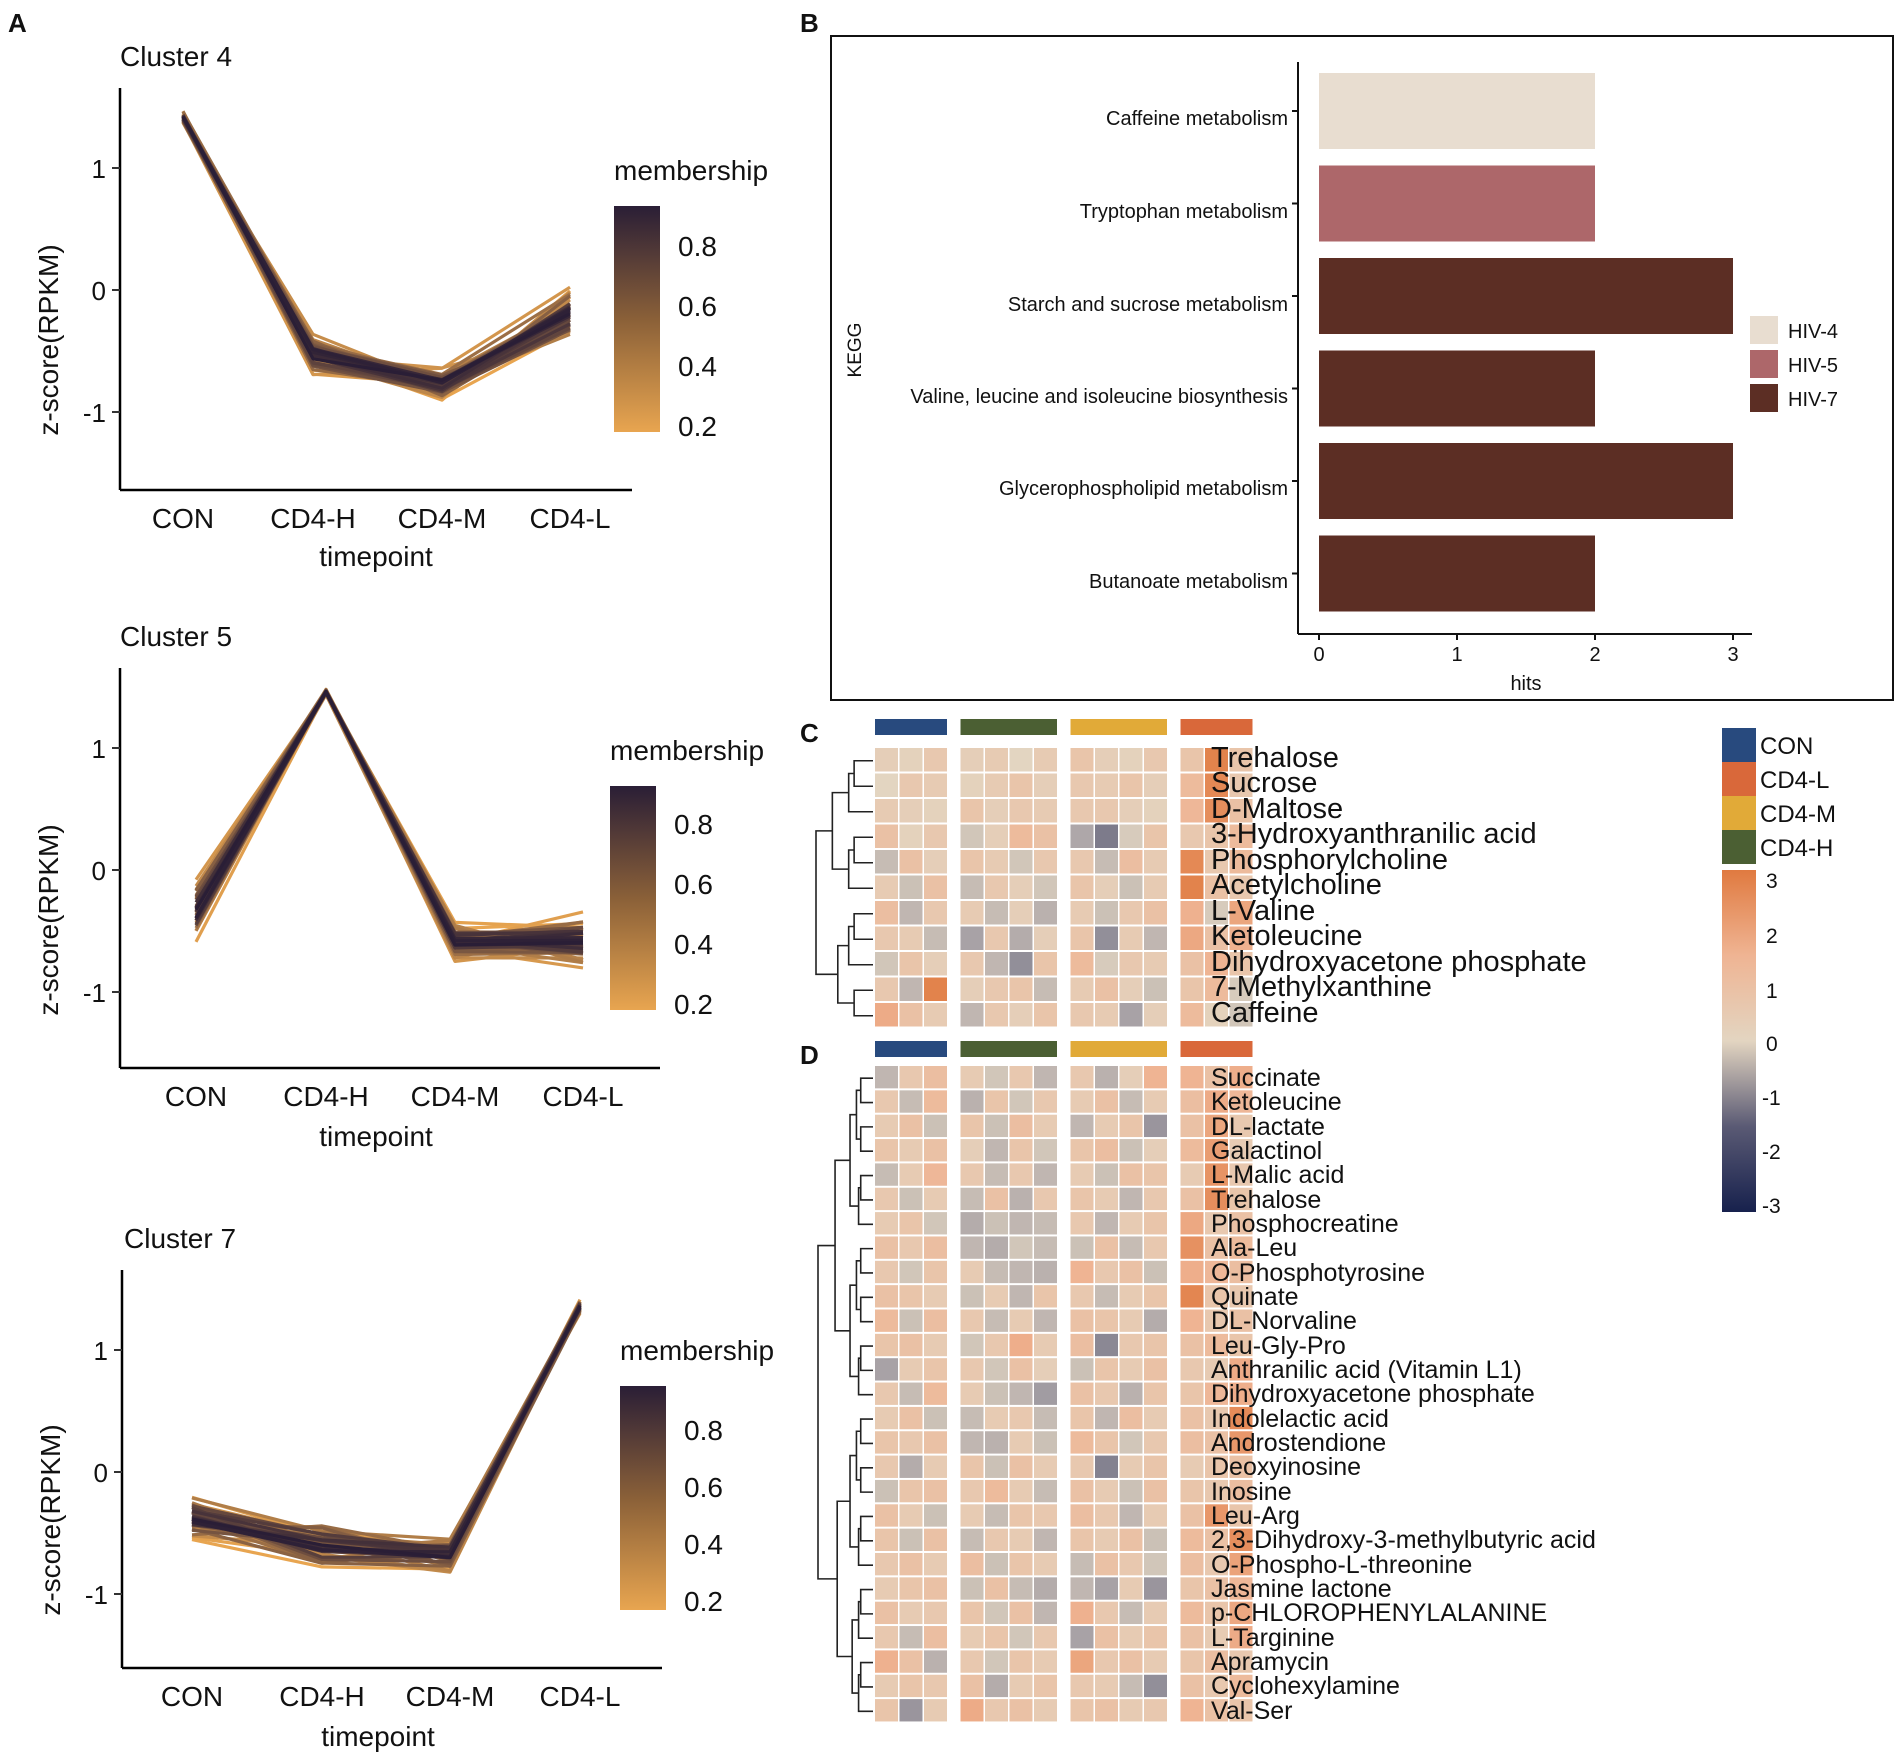  Describe the element at coordinates (1771, 1152) in the screenshot. I see `heatmap-scale-tick: -2` at that location.